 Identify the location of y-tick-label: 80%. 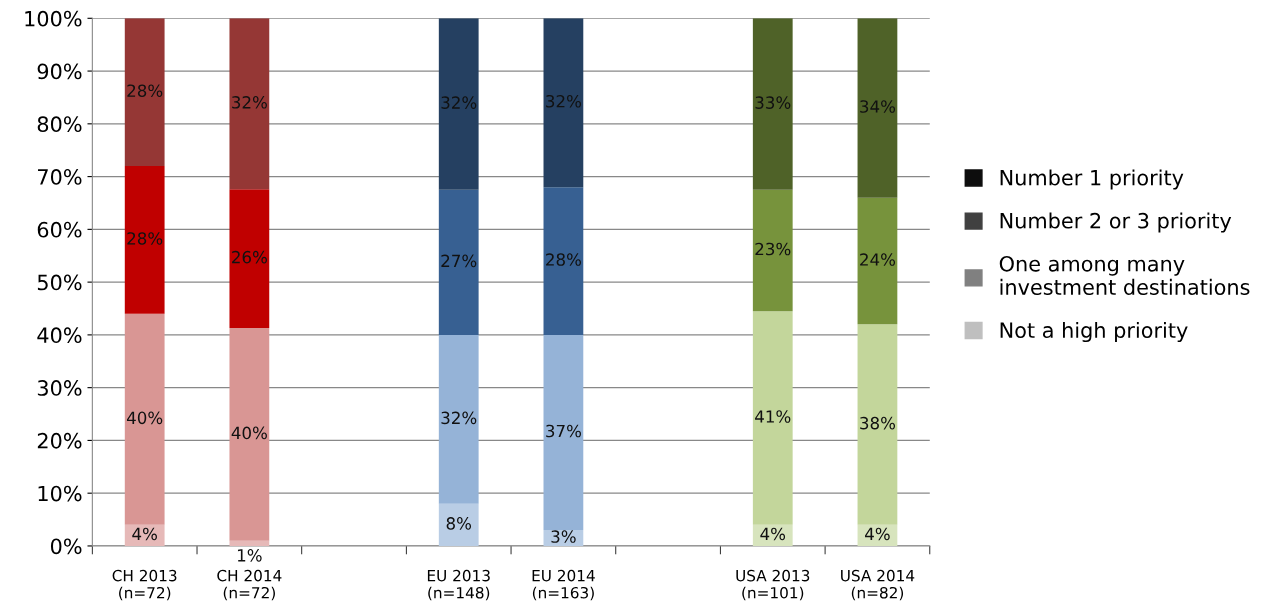
(59, 124).